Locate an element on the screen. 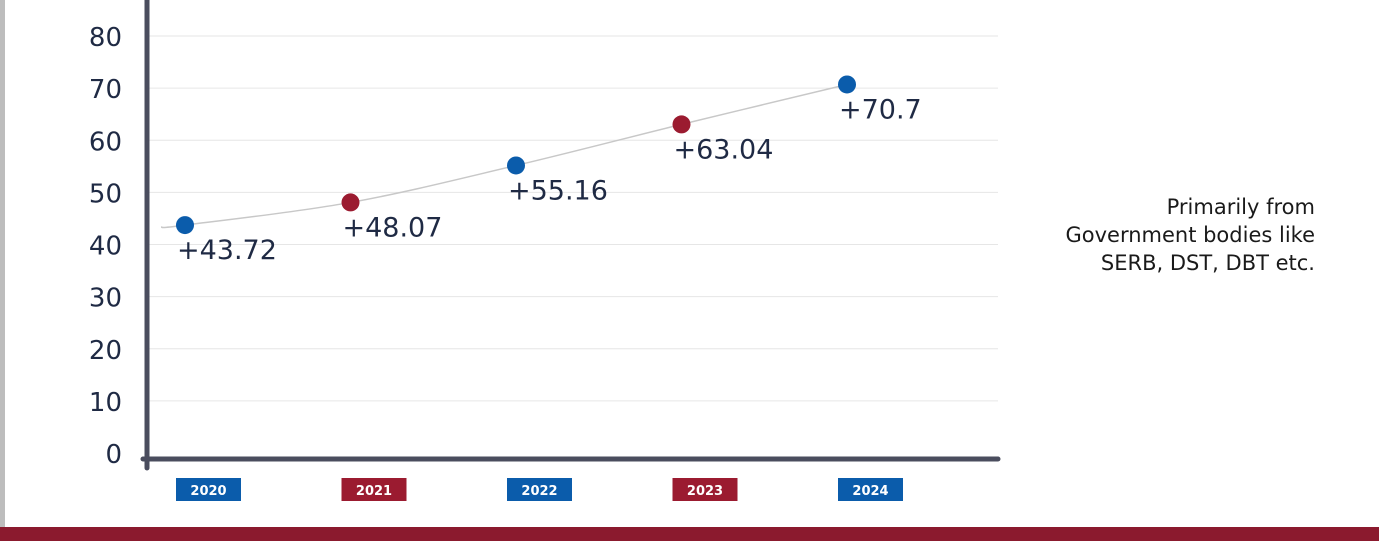 The width and height of the screenshot is (1379, 541). y-tick-label: 40 is located at coordinates (105, 247).